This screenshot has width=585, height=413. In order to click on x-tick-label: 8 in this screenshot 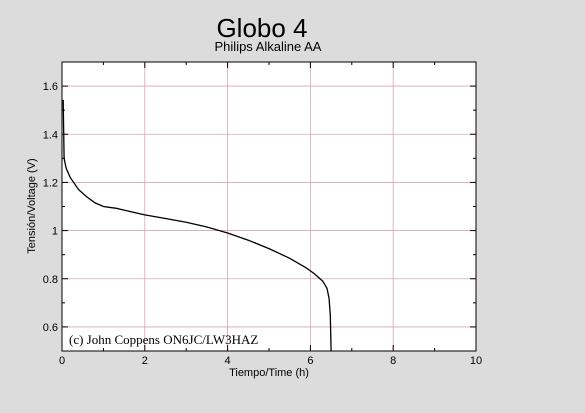, I will do `click(393, 361)`.